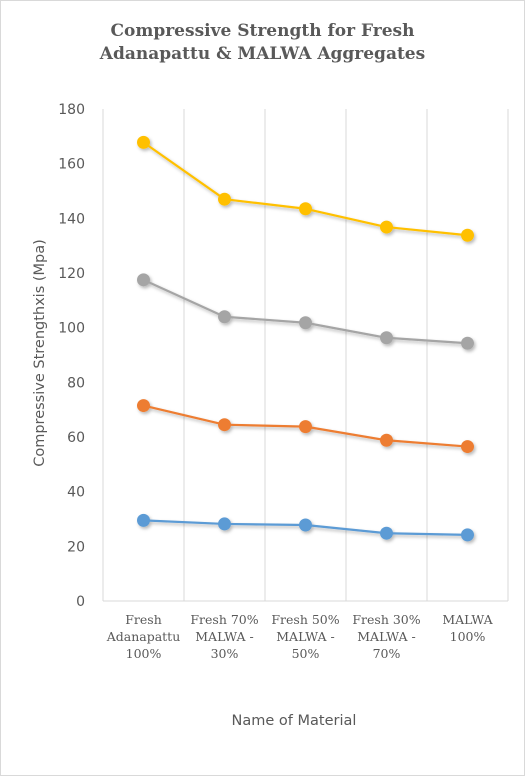 This screenshot has height=776, width=525. Describe the element at coordinates (306, 653) in the screenshot. I see `x-tick-label-line: 50%` at that location.